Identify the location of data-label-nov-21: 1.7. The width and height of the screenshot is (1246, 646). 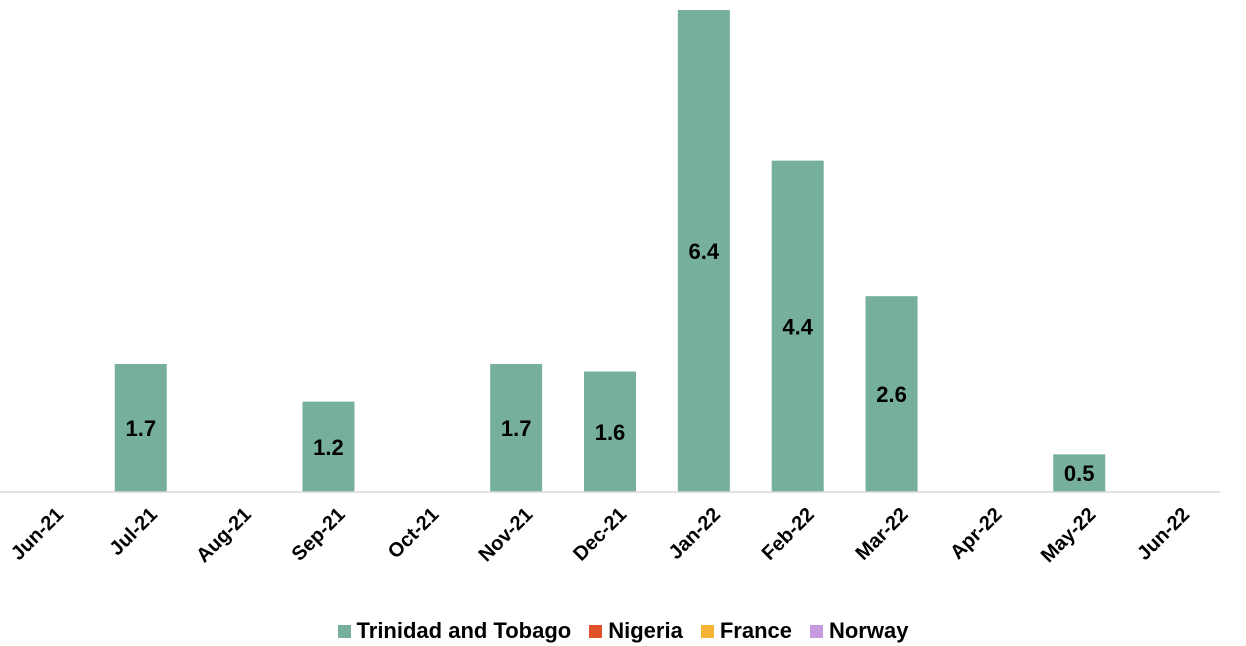
(516, 428).